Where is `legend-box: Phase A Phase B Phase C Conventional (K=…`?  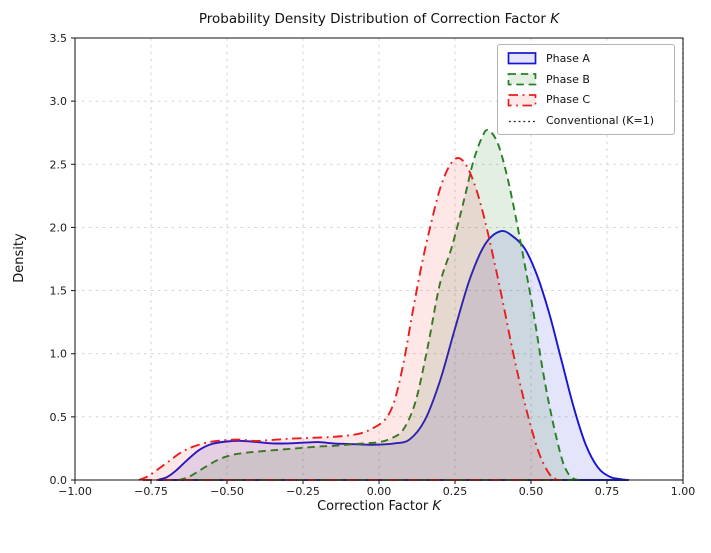
legend-box: Phase A Phase B Phase C Conventional (K=… is located at coordinates (586, 89).